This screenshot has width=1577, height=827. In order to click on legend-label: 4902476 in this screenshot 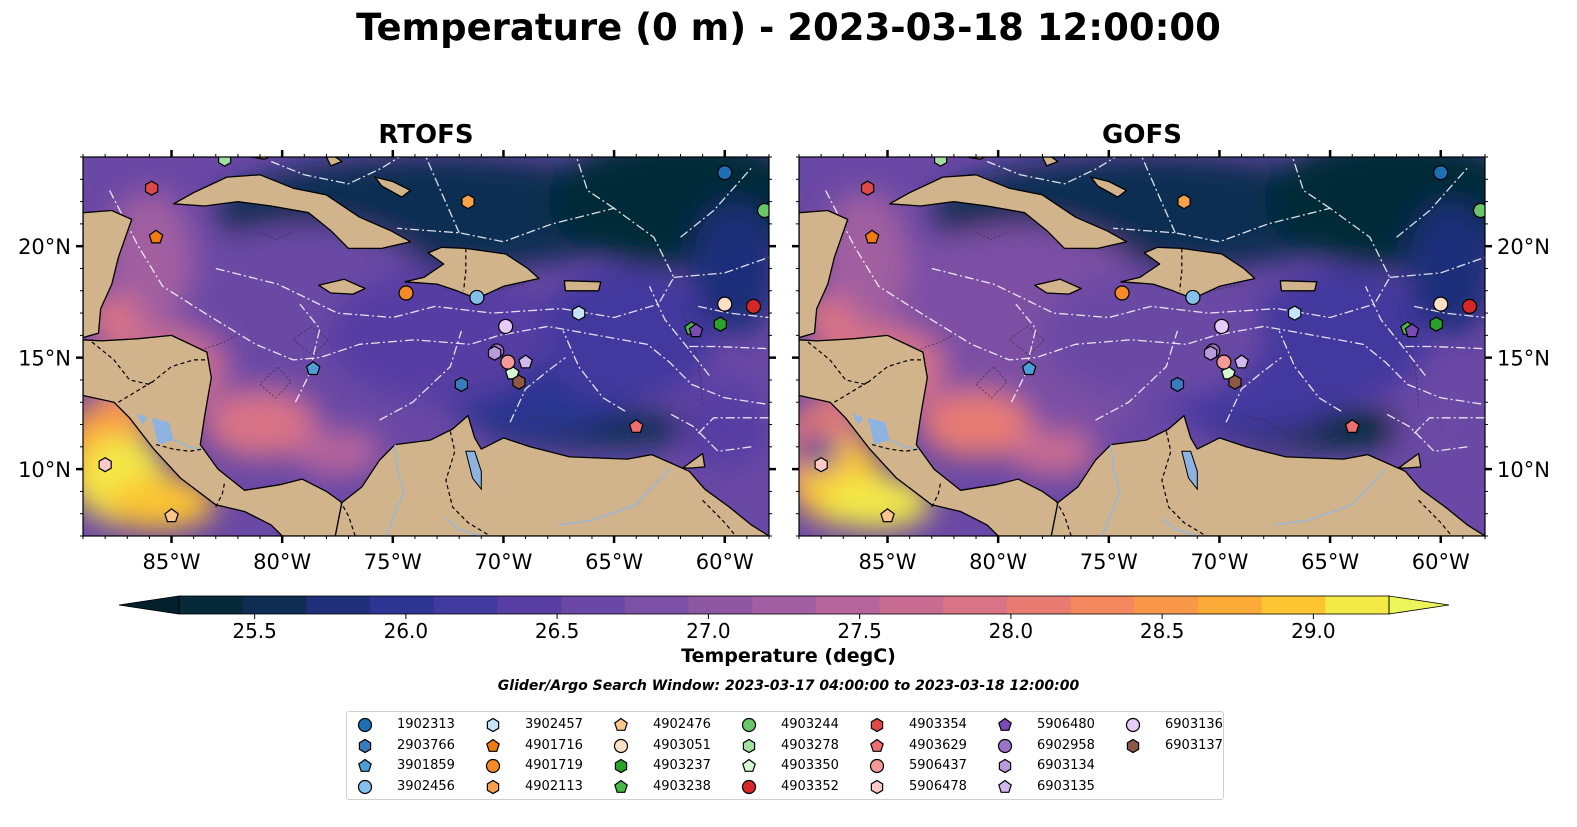, I will do `click(682, 724)`.